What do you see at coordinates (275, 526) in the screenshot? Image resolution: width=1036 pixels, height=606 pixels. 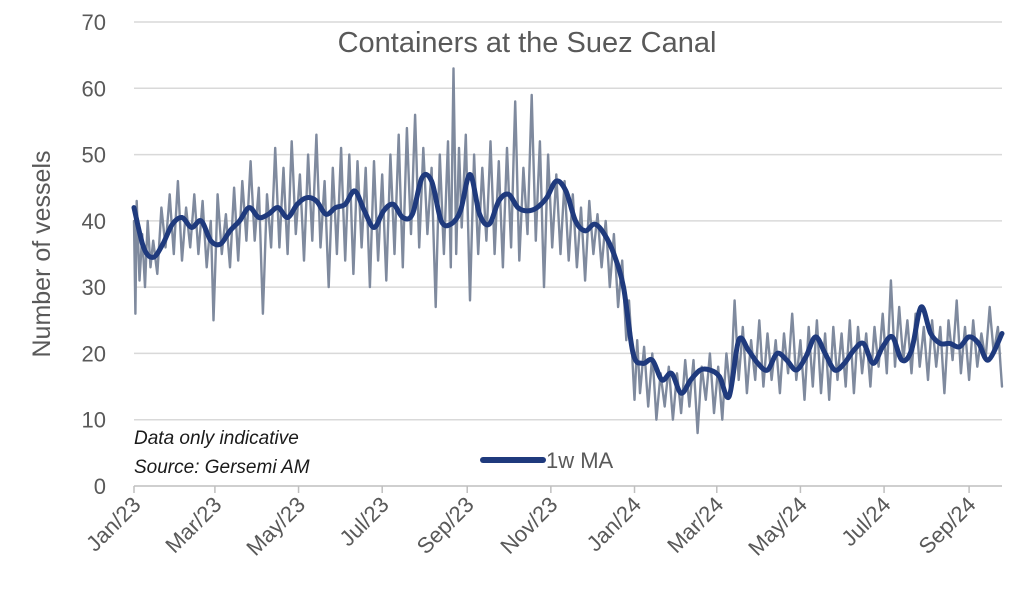 I see `x-tick-label: May/23` at bounding box center [275, 526].